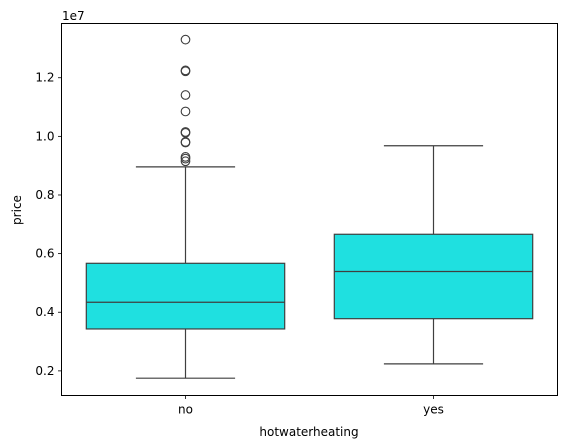  I want to click on x-axis-label: hotwaterheating, so click(308, 432).